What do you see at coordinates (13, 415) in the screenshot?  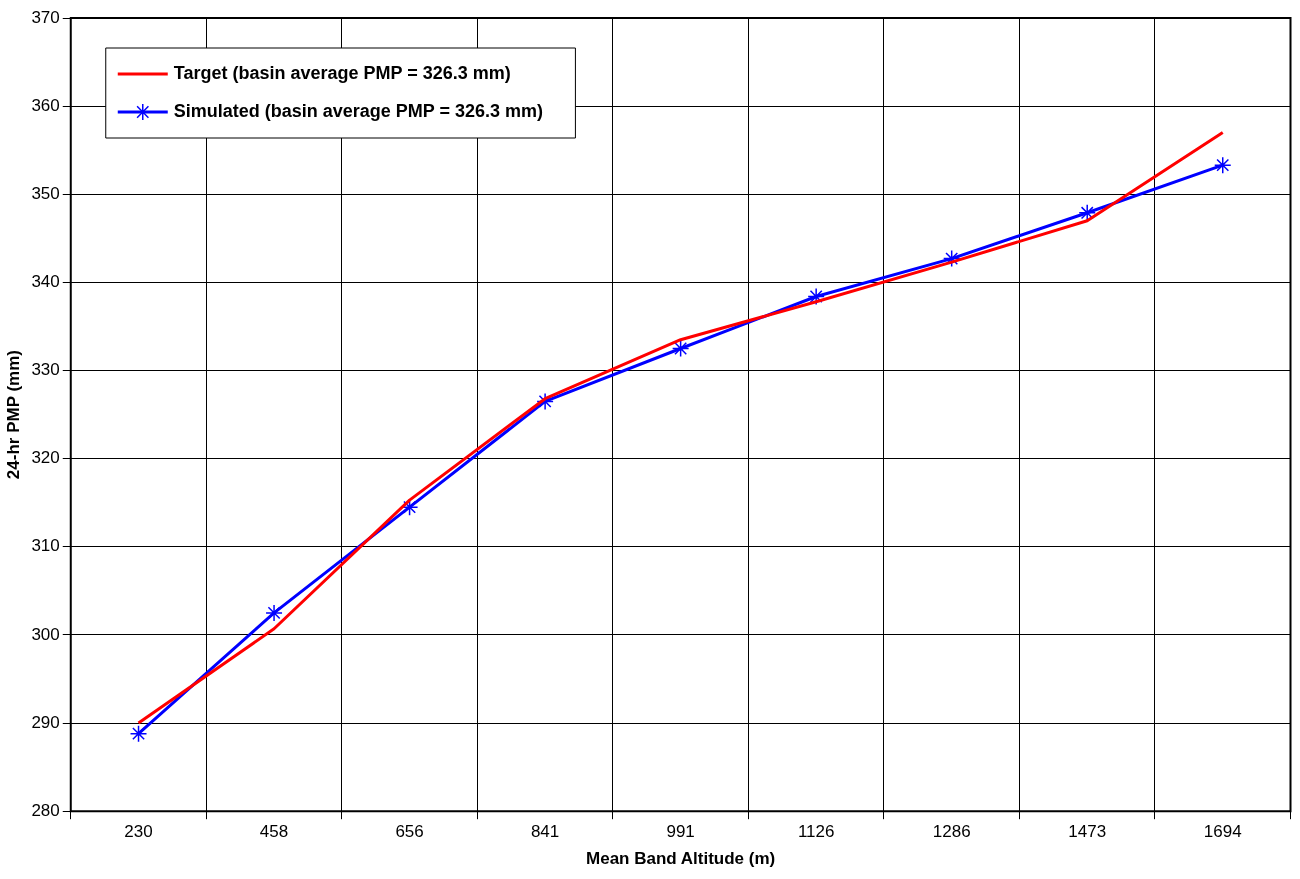 I see `y-axis-title: 24-hr PMP (mm)` at bounding box center [13, 415].